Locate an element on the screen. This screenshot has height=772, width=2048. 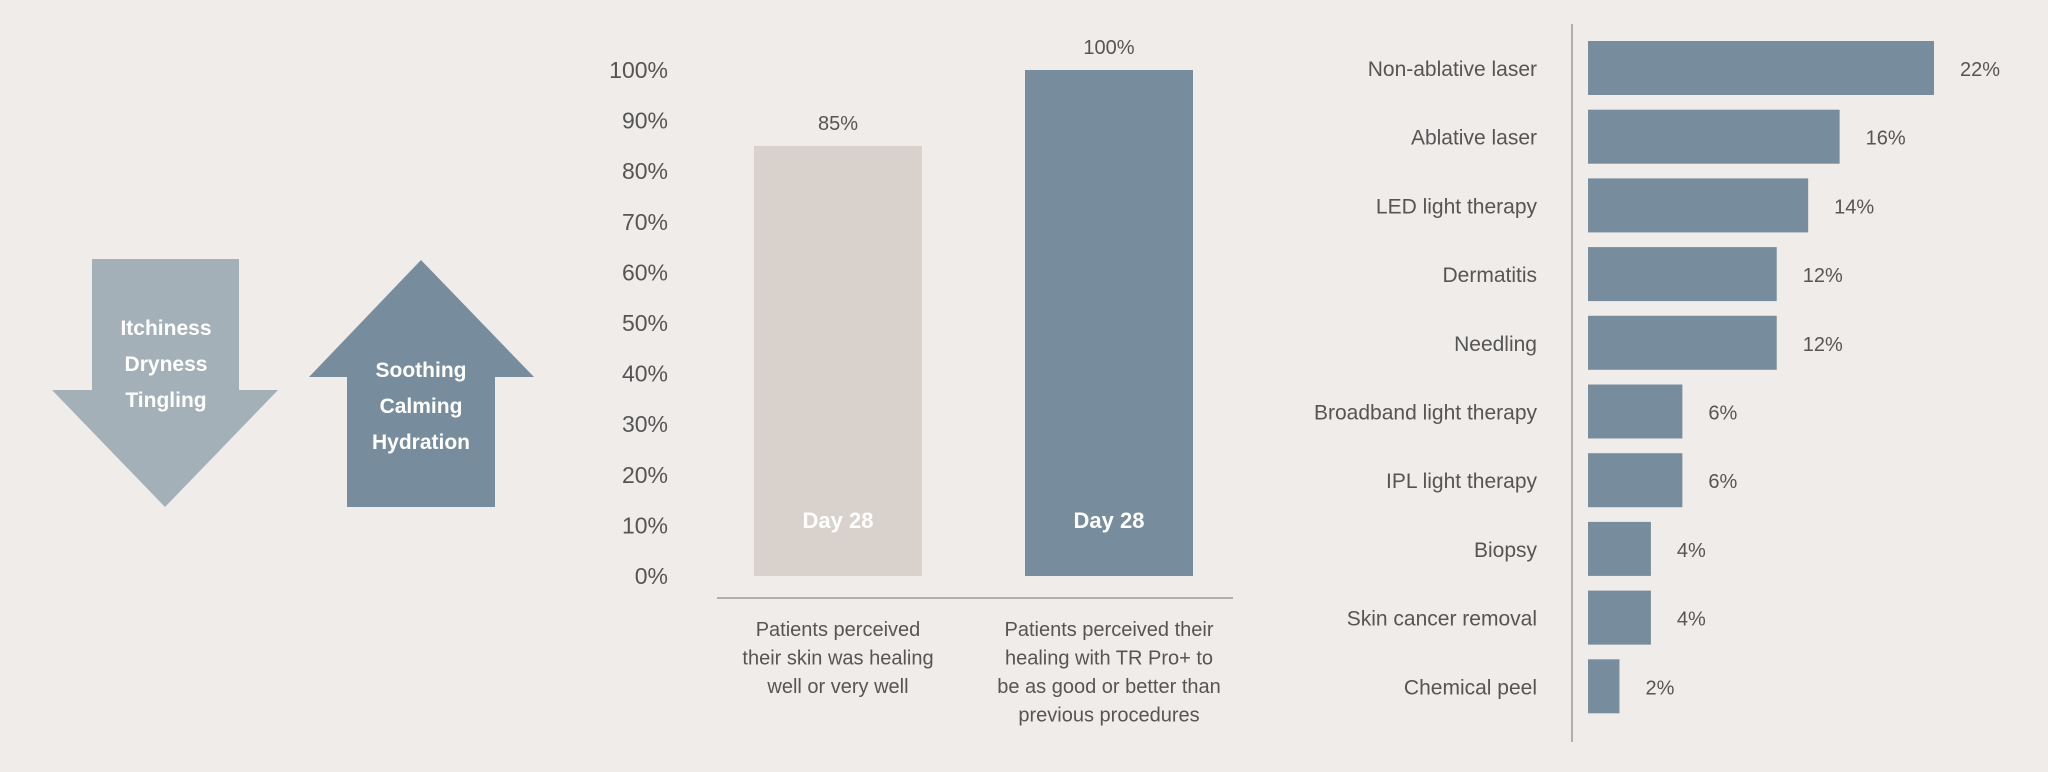
bar-caption-line: Patients perceived is located at coordinates (838, 630).